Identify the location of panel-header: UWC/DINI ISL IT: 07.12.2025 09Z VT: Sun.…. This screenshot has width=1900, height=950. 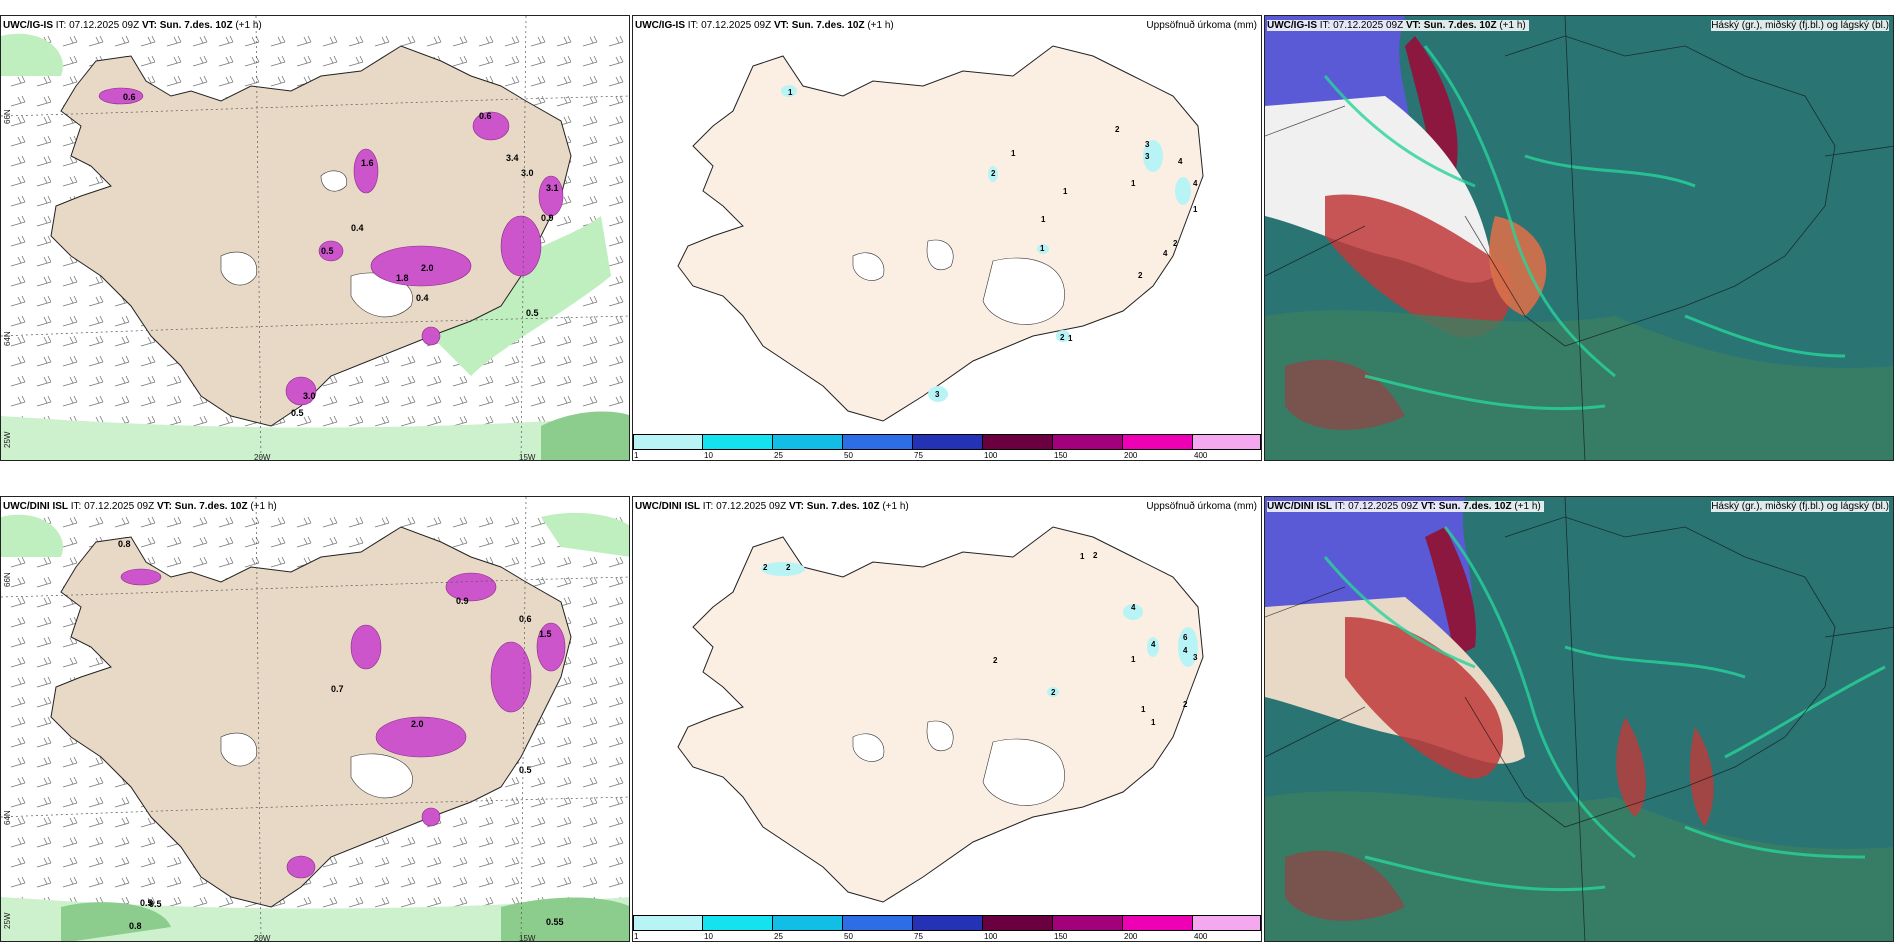
(1405, 506).